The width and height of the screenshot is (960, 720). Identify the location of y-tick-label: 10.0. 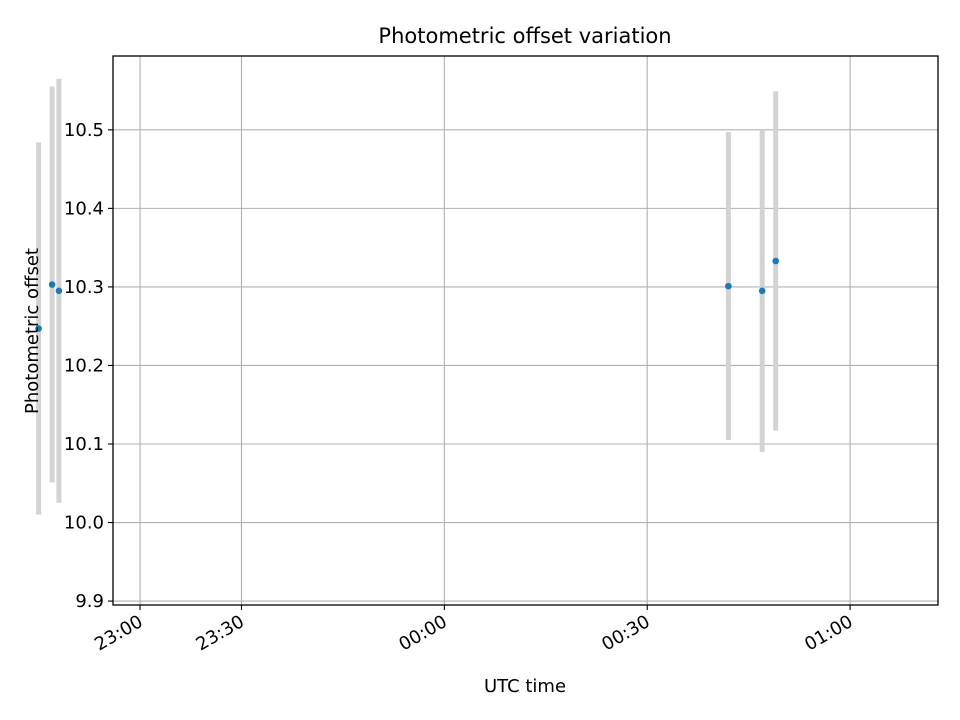
(84, 523).